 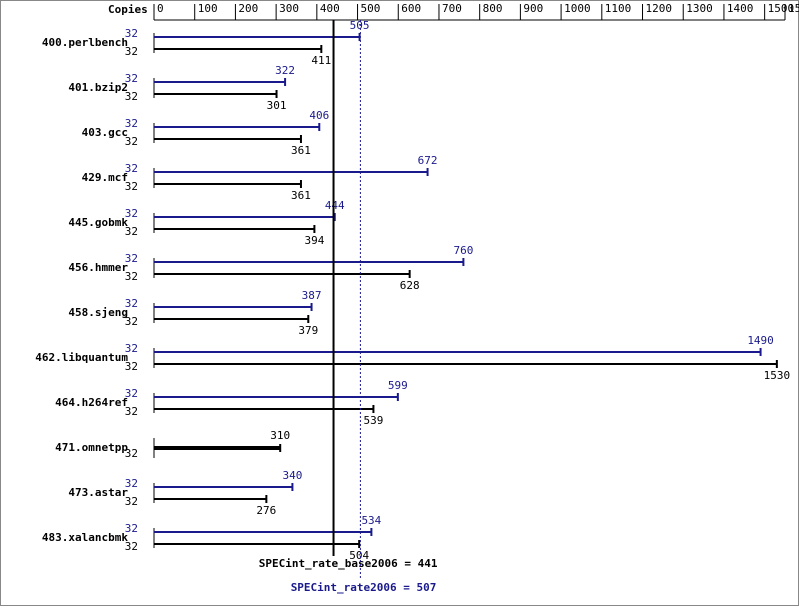 What do you see at coordinates (292, 475) in the screenshot?
I see `value-label: 340` at bounding box center [292, 475].